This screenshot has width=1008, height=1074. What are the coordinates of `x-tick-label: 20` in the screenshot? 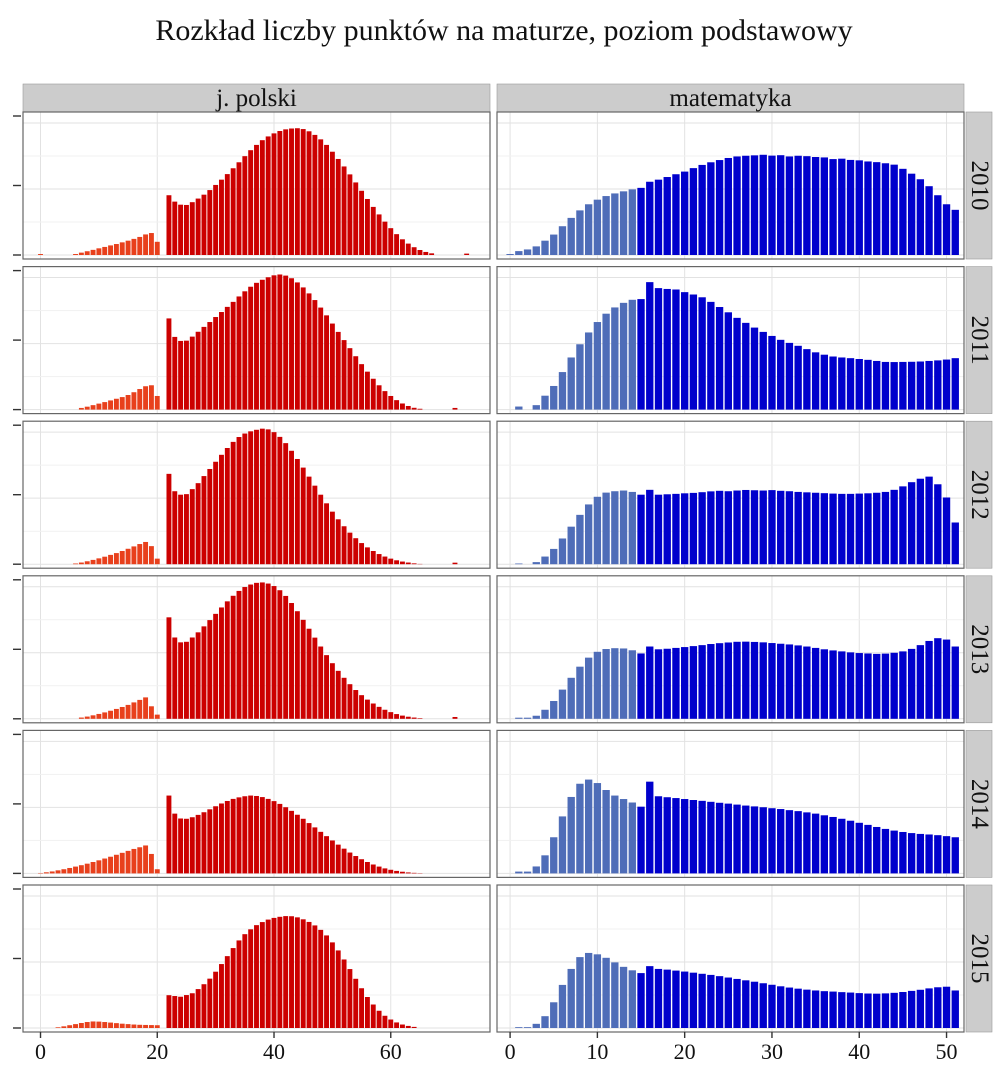 It's located at (685, 1051).